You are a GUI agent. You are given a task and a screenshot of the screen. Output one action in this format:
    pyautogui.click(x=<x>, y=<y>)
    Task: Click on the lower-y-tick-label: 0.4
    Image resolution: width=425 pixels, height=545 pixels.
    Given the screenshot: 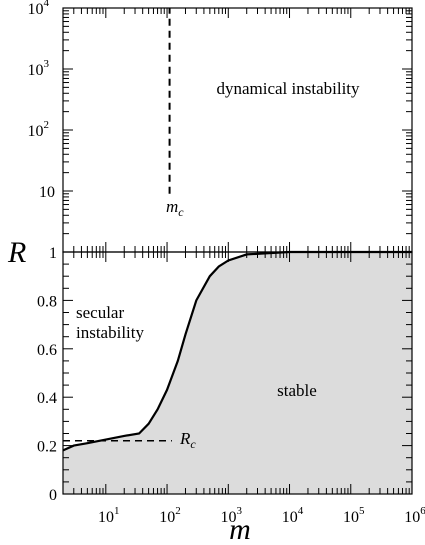 What is the action you would take?
    pyautogui.click(x=47, y=398)
    